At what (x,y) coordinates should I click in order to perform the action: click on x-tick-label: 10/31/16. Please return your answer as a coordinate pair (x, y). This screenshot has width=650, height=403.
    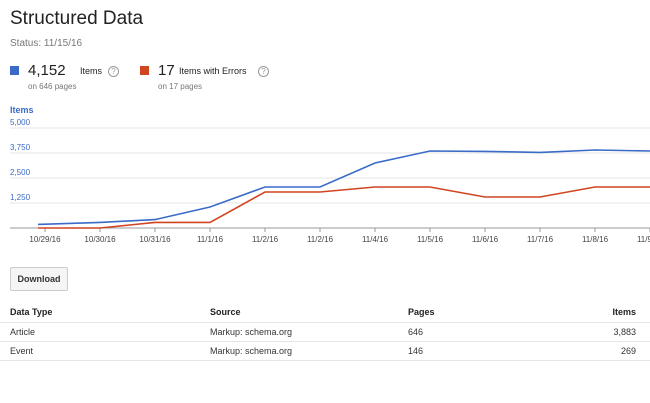
    Looking at the image, I should click on (155, 239).